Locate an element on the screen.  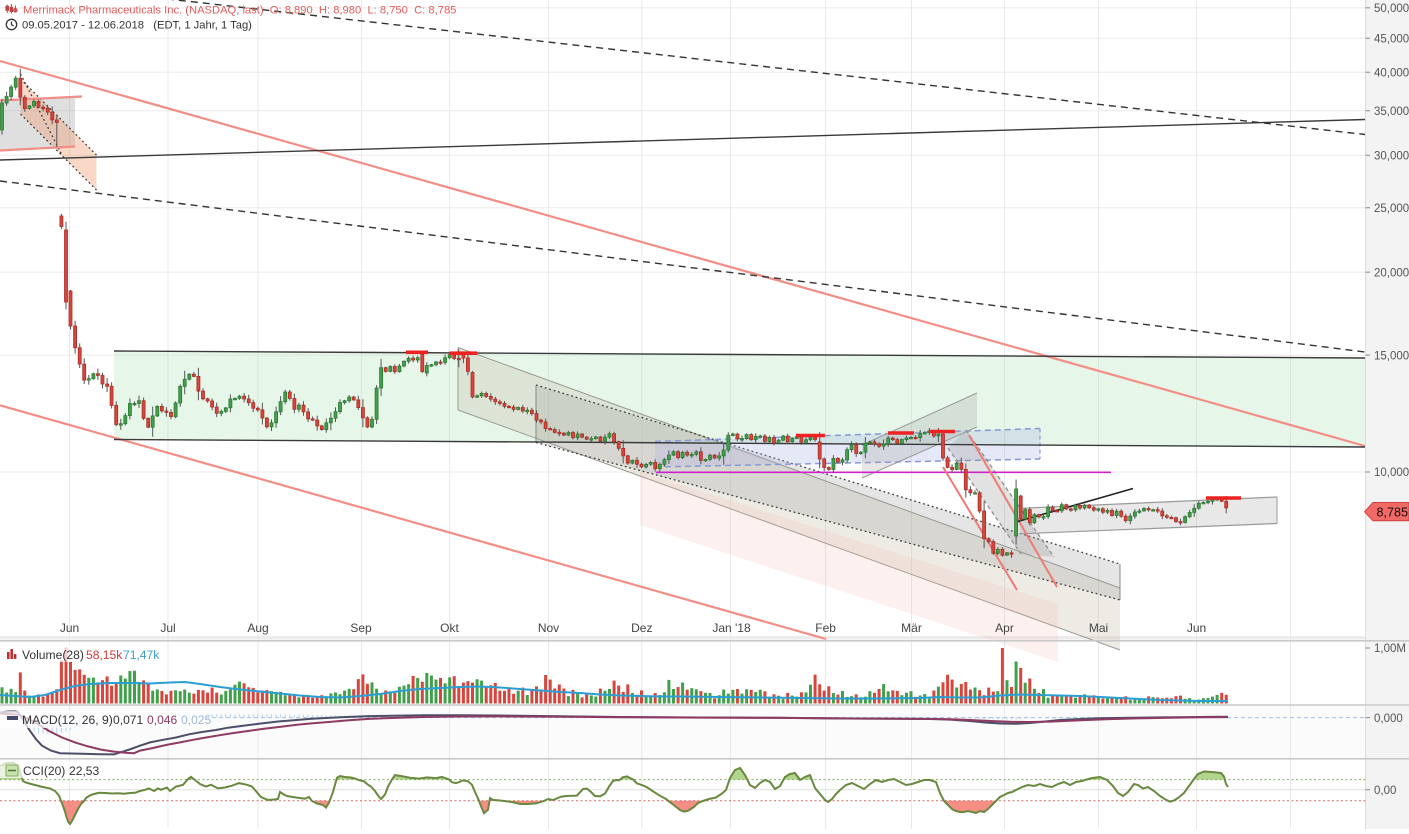
svg-text: Jul is located at coordinates (167, 628).